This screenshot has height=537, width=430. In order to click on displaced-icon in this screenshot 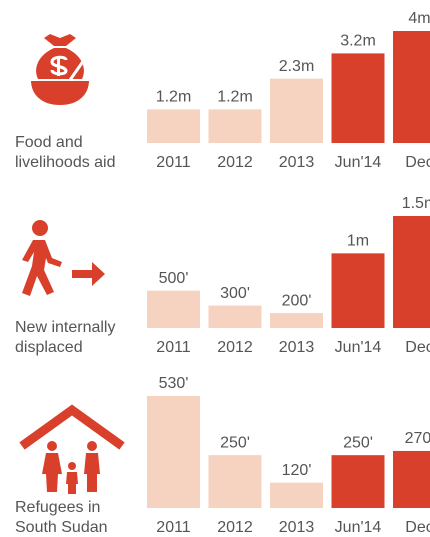, I will do `click(63, 258)`.